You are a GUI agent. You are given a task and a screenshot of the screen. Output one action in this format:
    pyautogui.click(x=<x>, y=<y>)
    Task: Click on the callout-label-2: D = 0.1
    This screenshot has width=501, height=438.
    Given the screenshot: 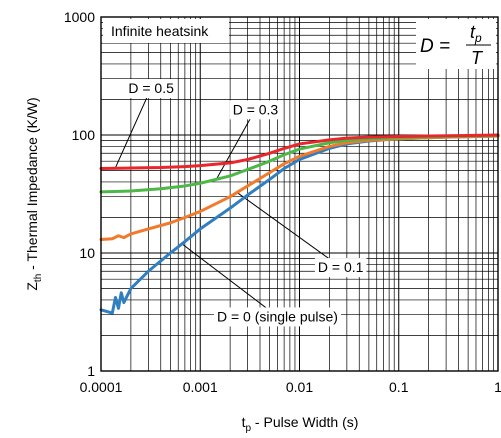 What is the action you would take?
    pyautogui.click(x=341, y=267)
    